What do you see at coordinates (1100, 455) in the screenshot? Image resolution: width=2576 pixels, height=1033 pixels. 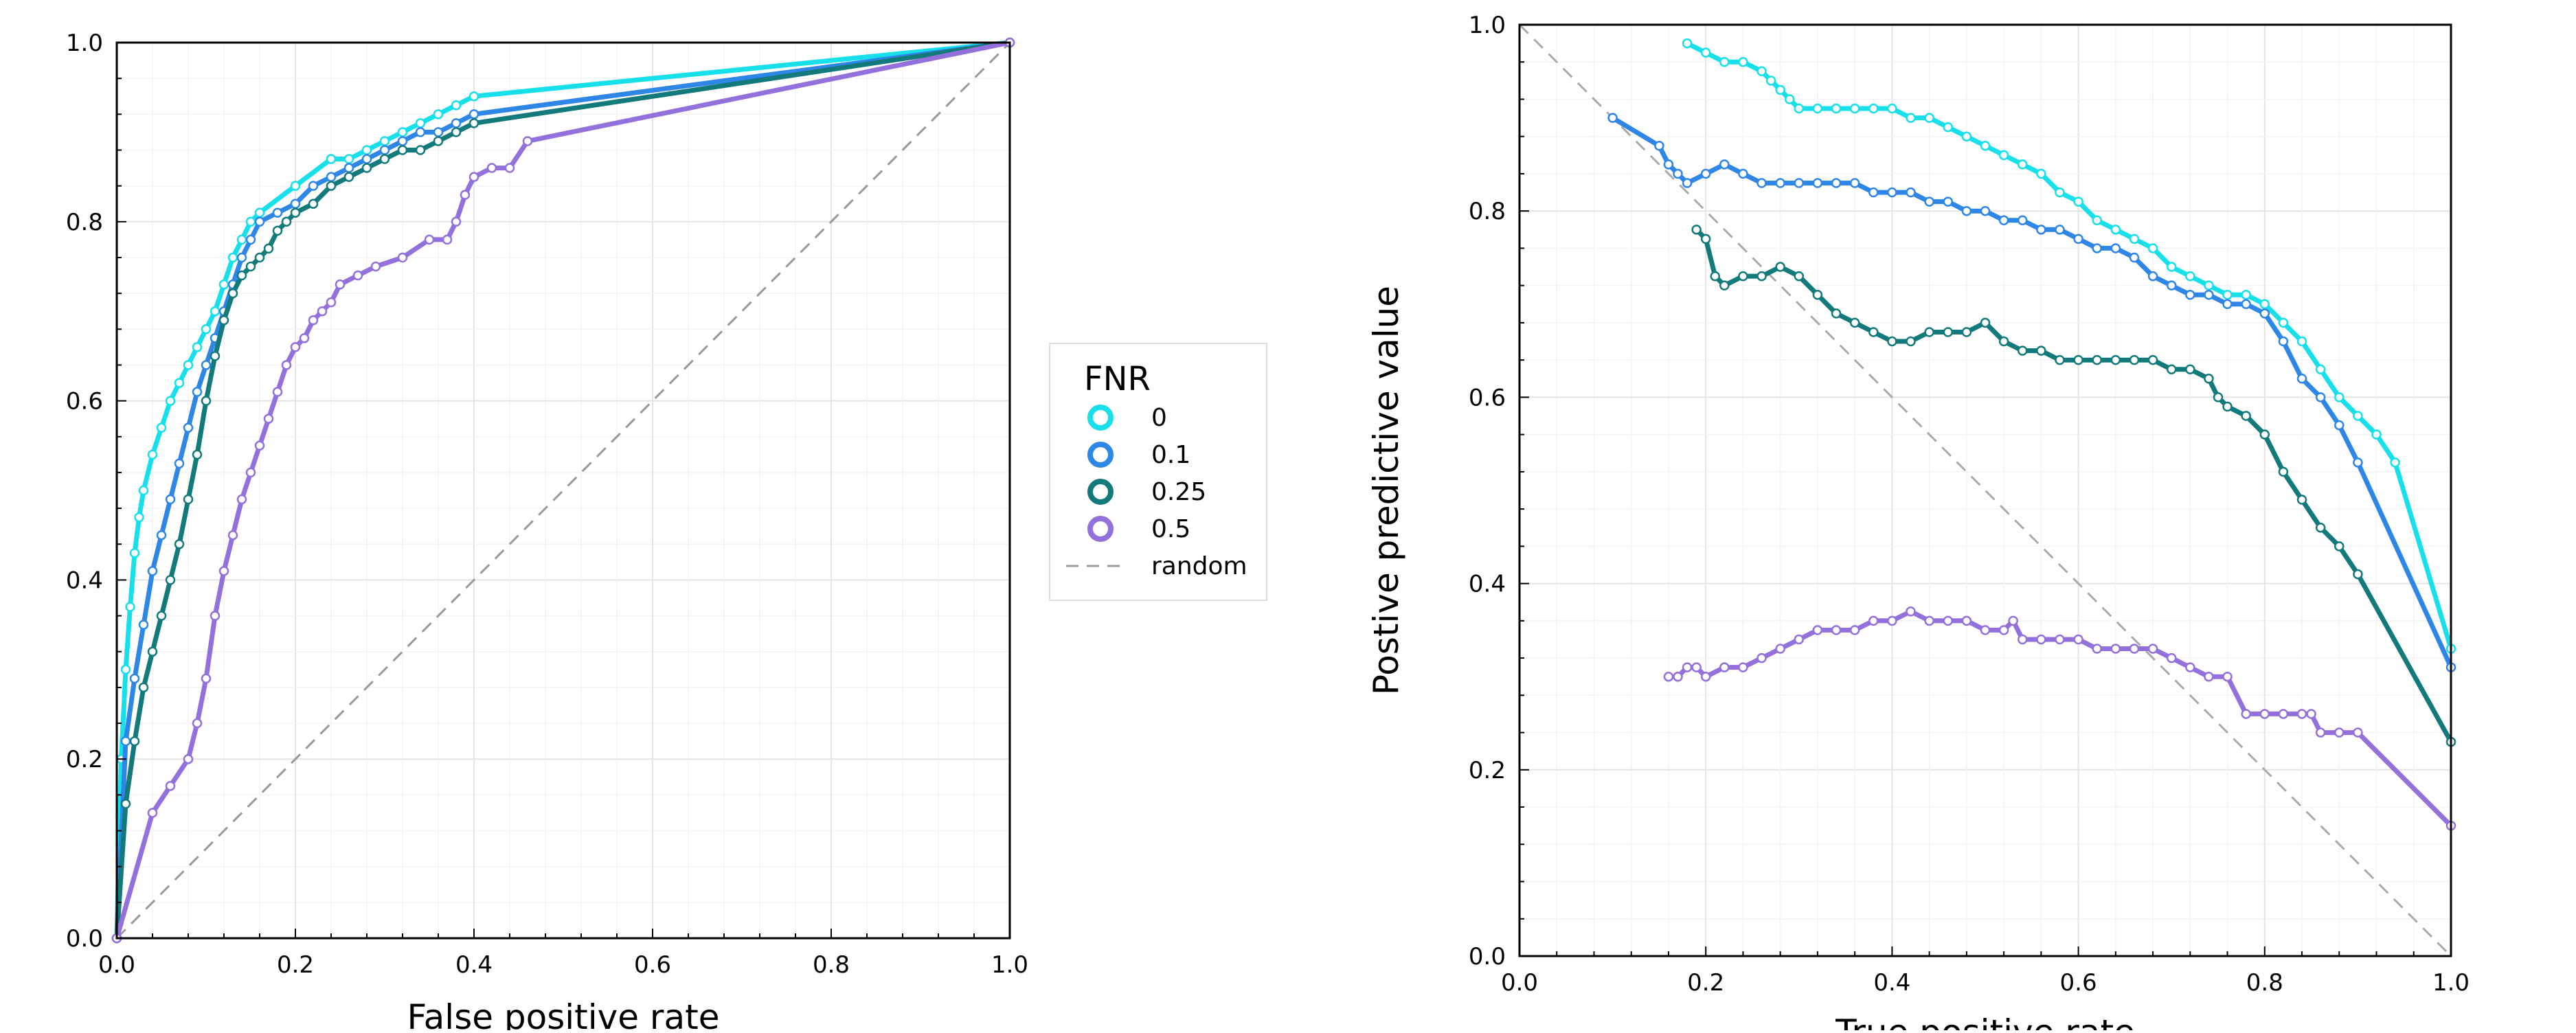 I see `legend-entry-0-1-swatch` at bounding box center [1100, 455].